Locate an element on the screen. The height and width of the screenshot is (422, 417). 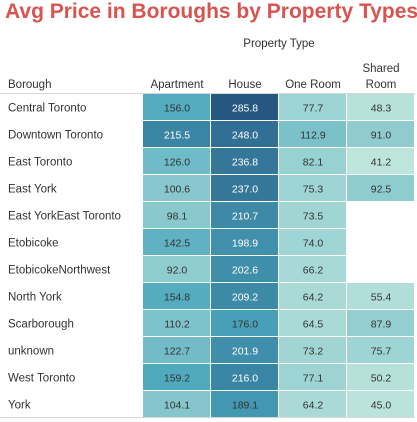
heatmap-cell-value: 156.0 is located at coordinates (177, 109).